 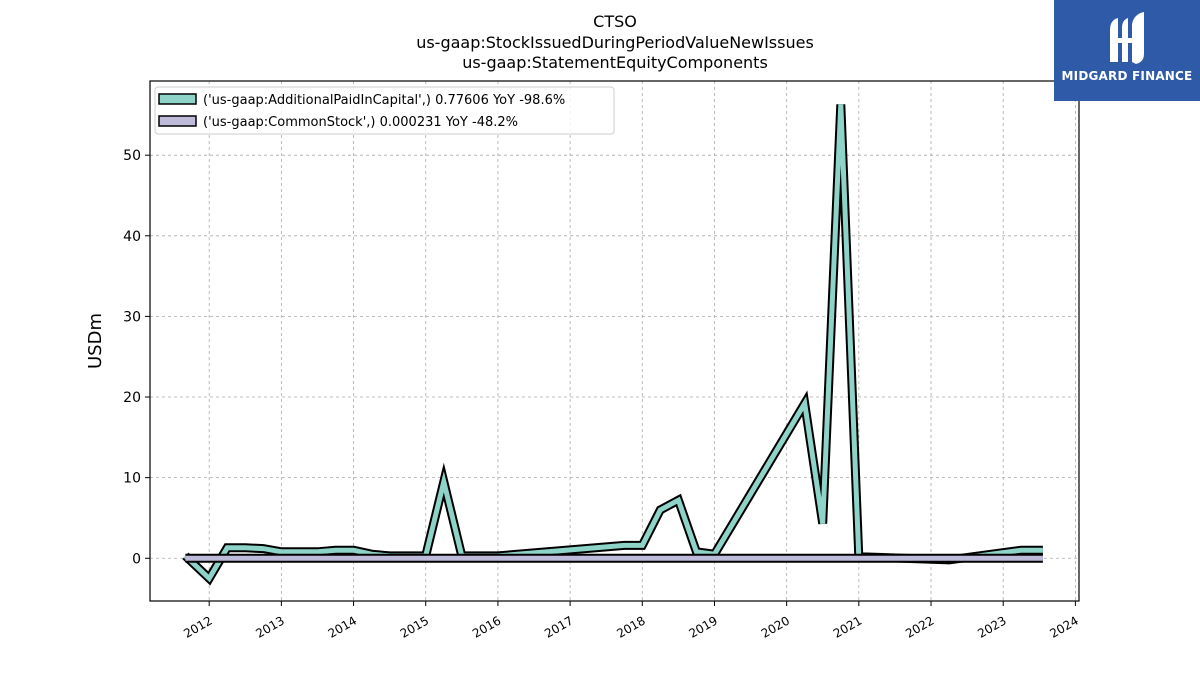 I want to click on y-tick-label: 10, so click(x=132, y=479).